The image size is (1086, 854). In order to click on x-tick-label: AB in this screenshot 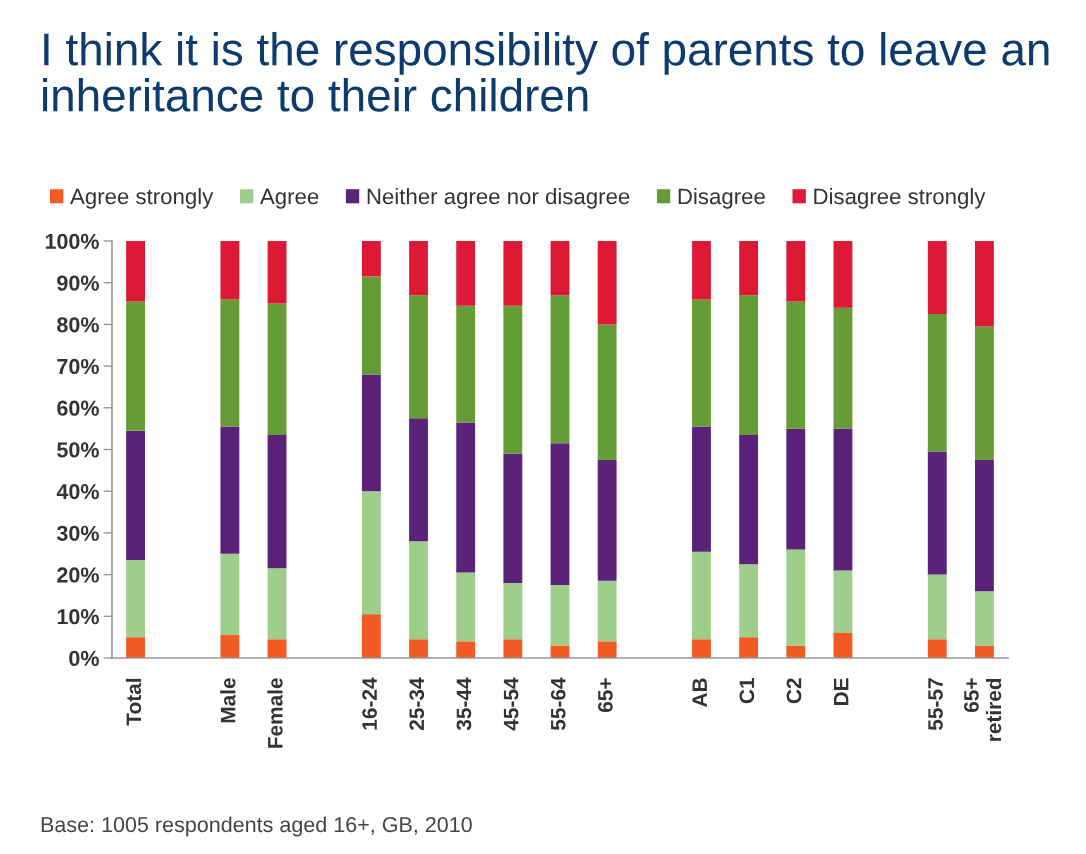, I will do `click(699, 693)`.